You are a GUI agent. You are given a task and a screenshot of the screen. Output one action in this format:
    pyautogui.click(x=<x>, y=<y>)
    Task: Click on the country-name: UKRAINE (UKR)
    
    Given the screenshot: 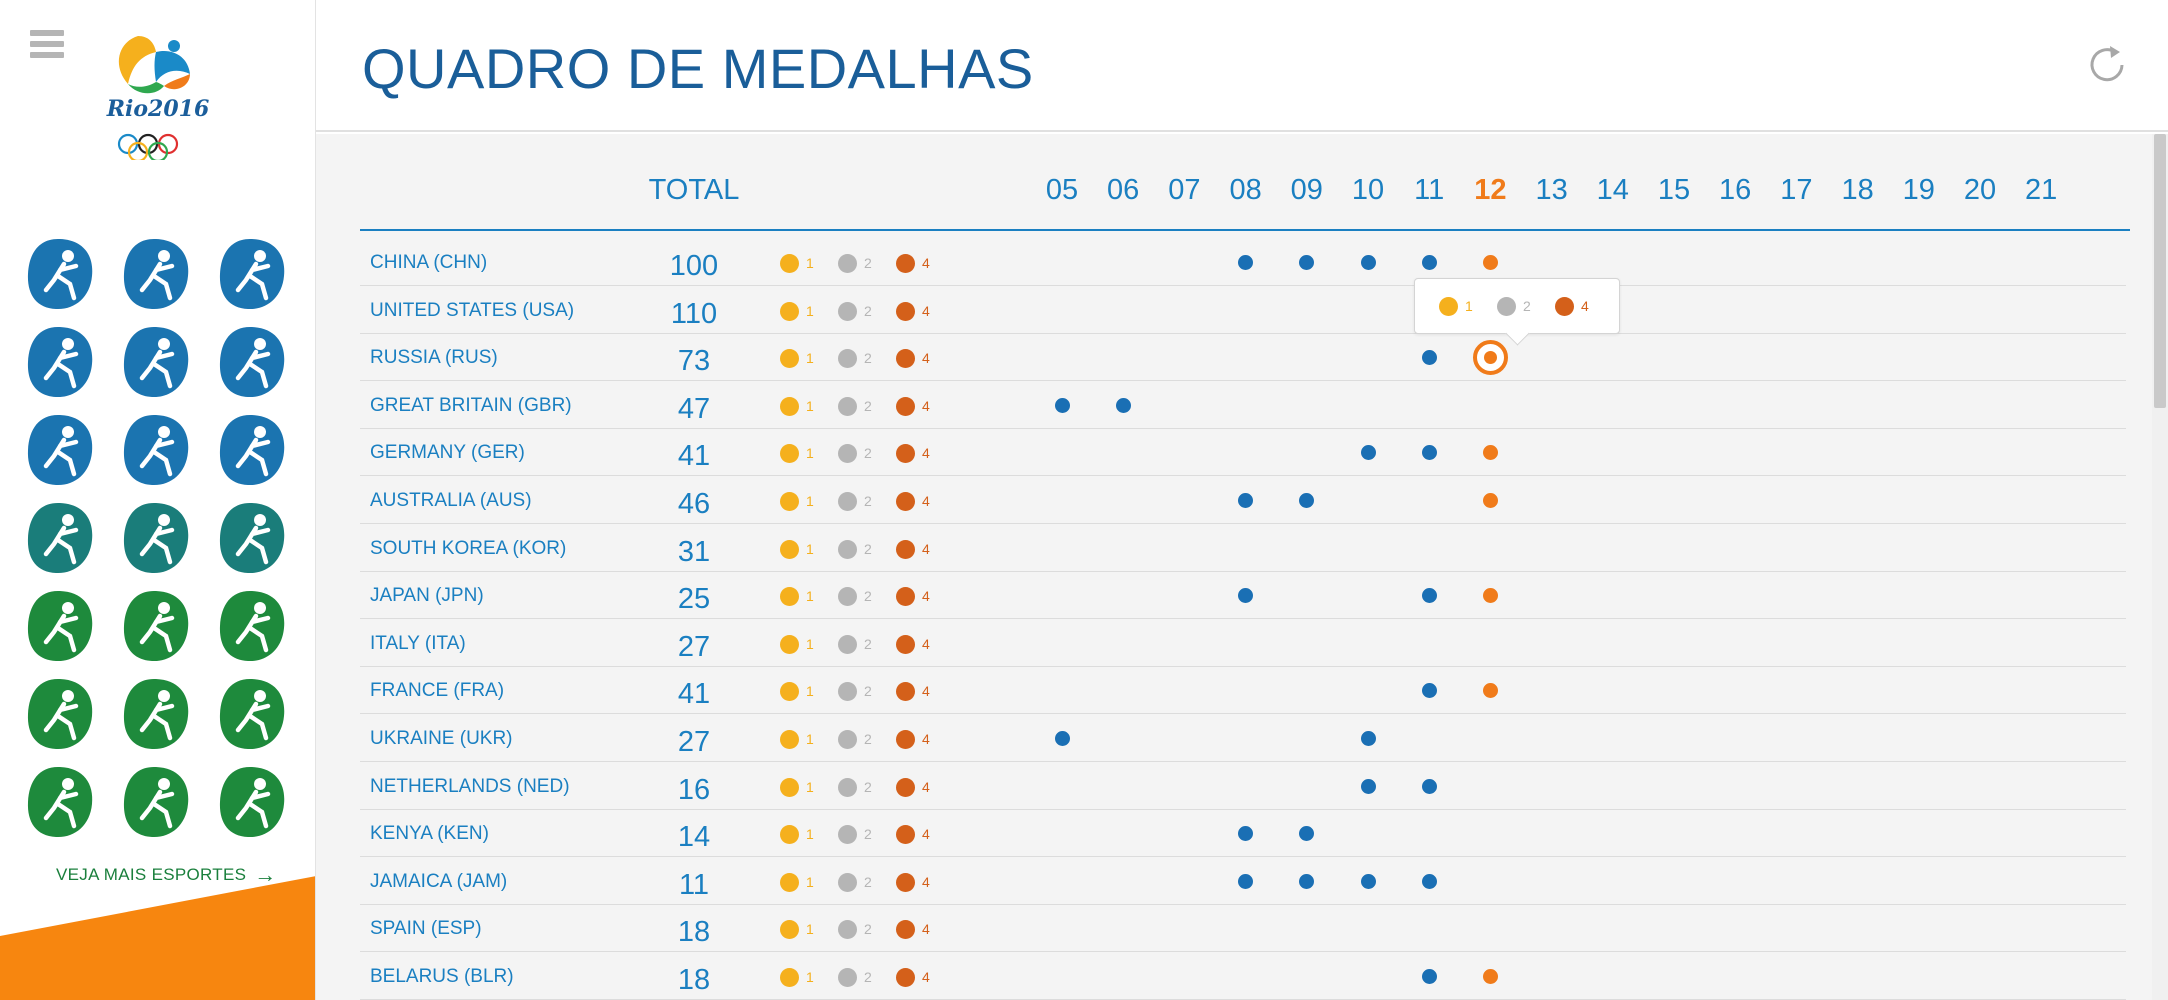 What is the action you would take?
    pyautogui.click(x=441, y=738)
    